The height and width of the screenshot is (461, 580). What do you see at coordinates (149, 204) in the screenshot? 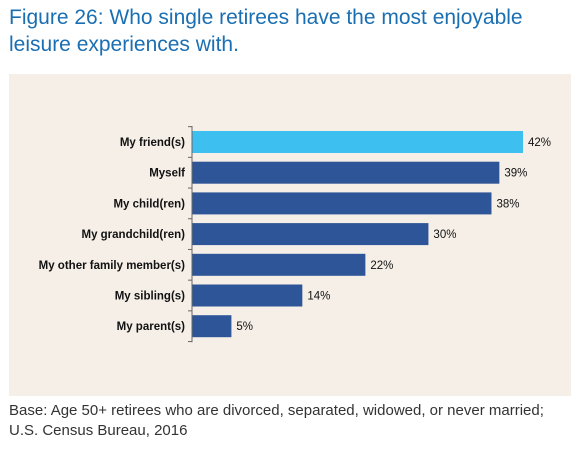
I see `category-label-3: My child(ren)` at bounding box center [149, 204].